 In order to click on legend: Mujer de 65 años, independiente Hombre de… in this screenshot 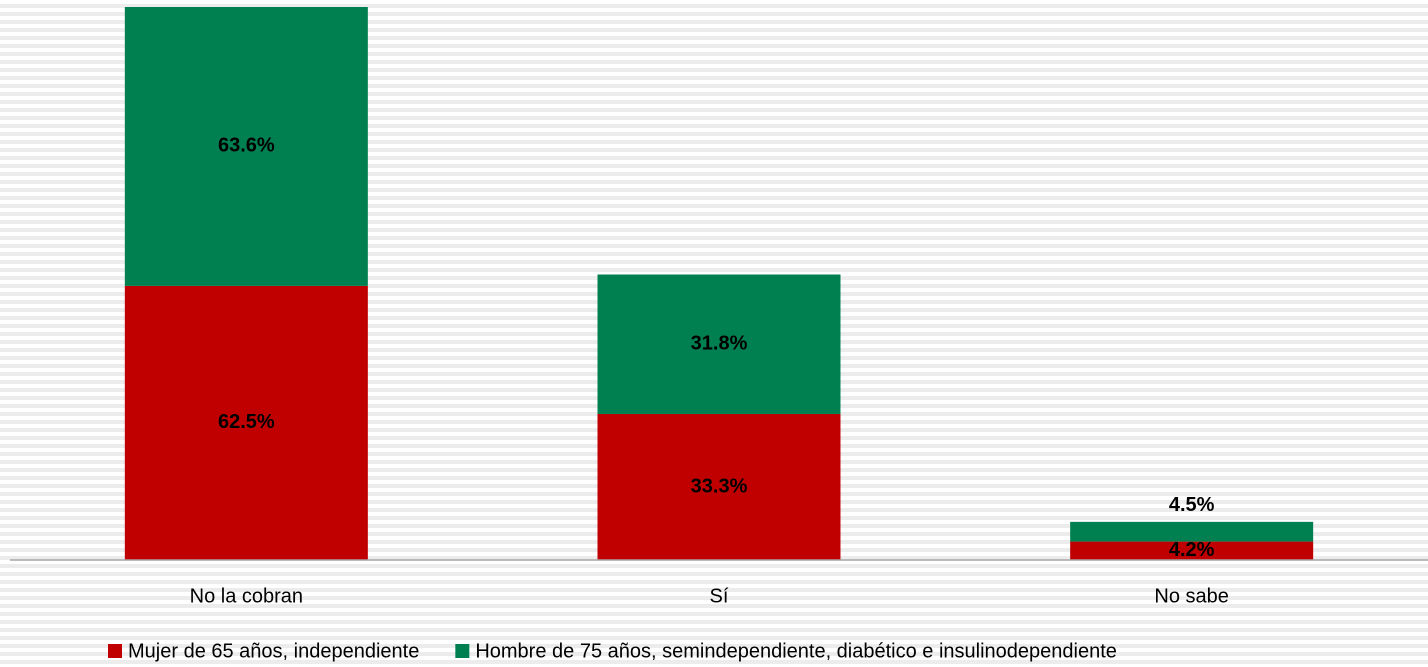, I will do `click(612, 651)`.